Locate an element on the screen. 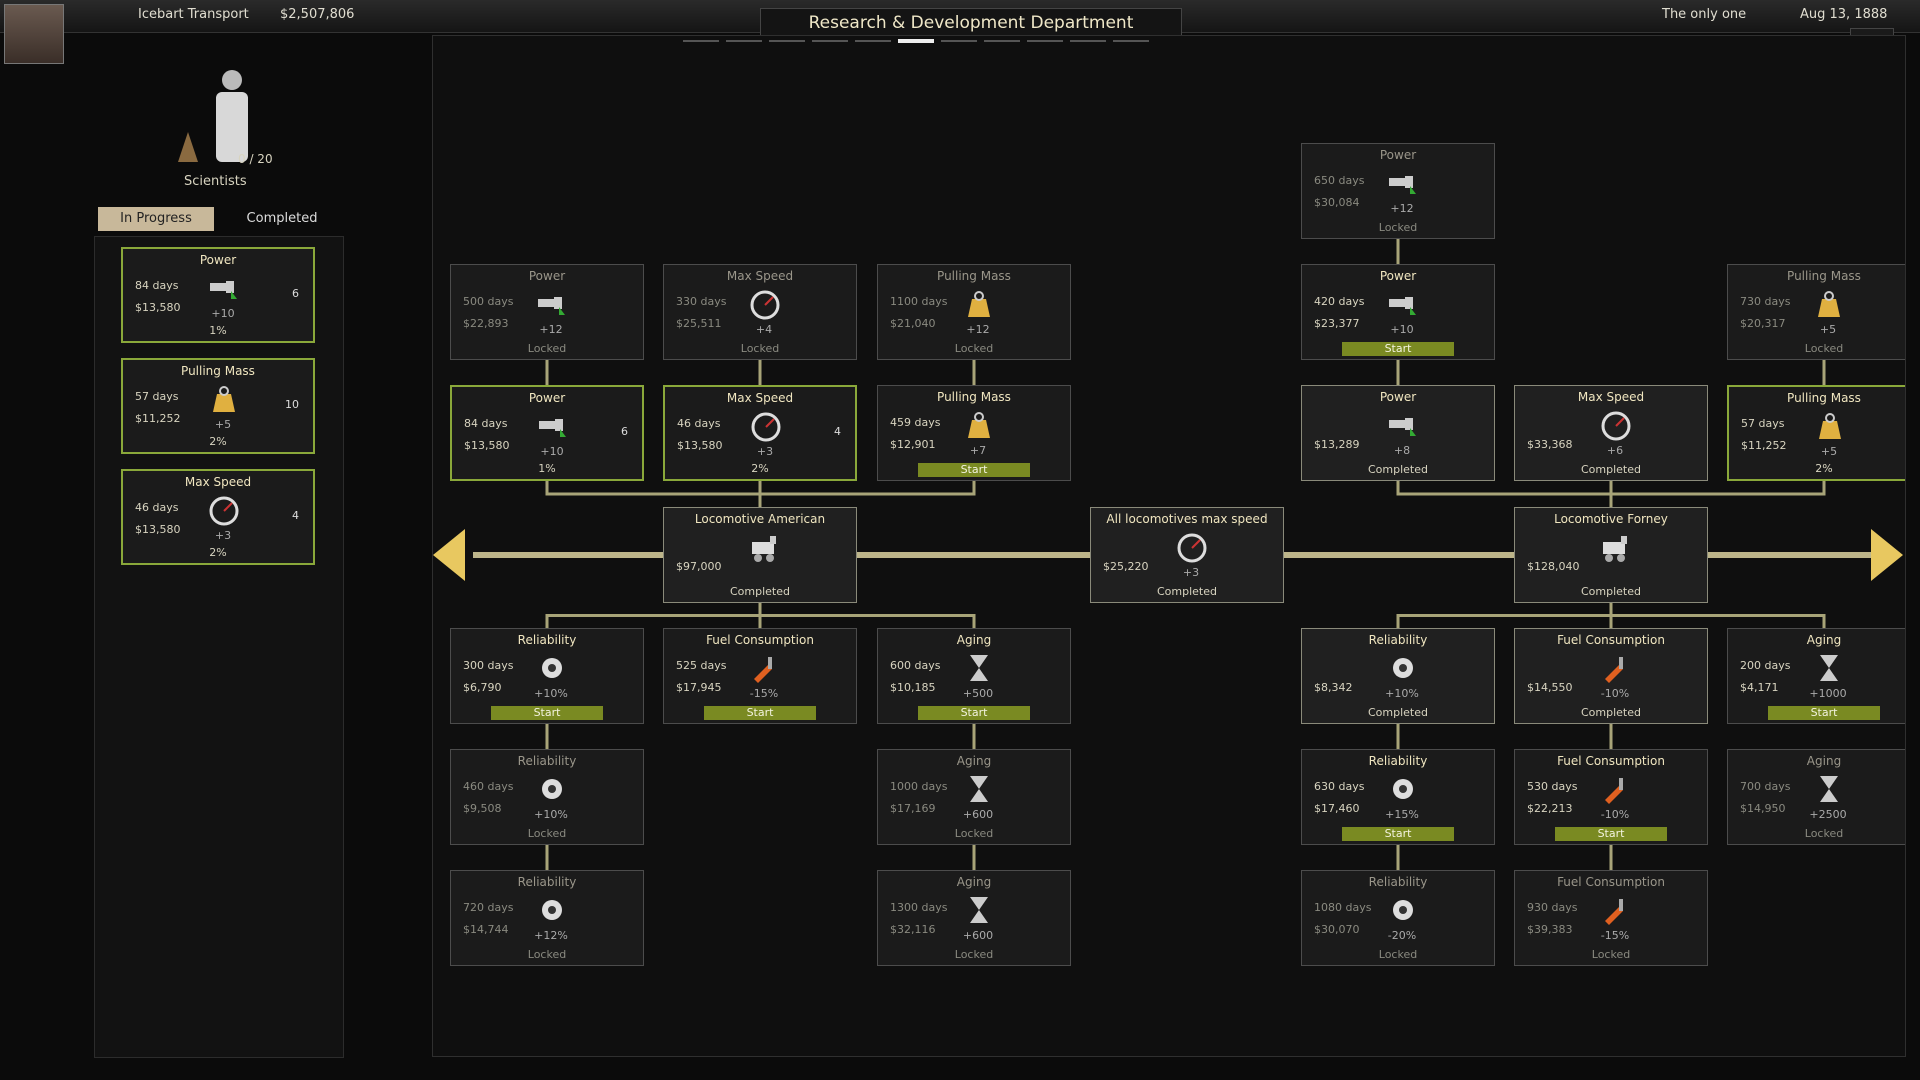  days: 420 days is located at coordinates (1339, 301).